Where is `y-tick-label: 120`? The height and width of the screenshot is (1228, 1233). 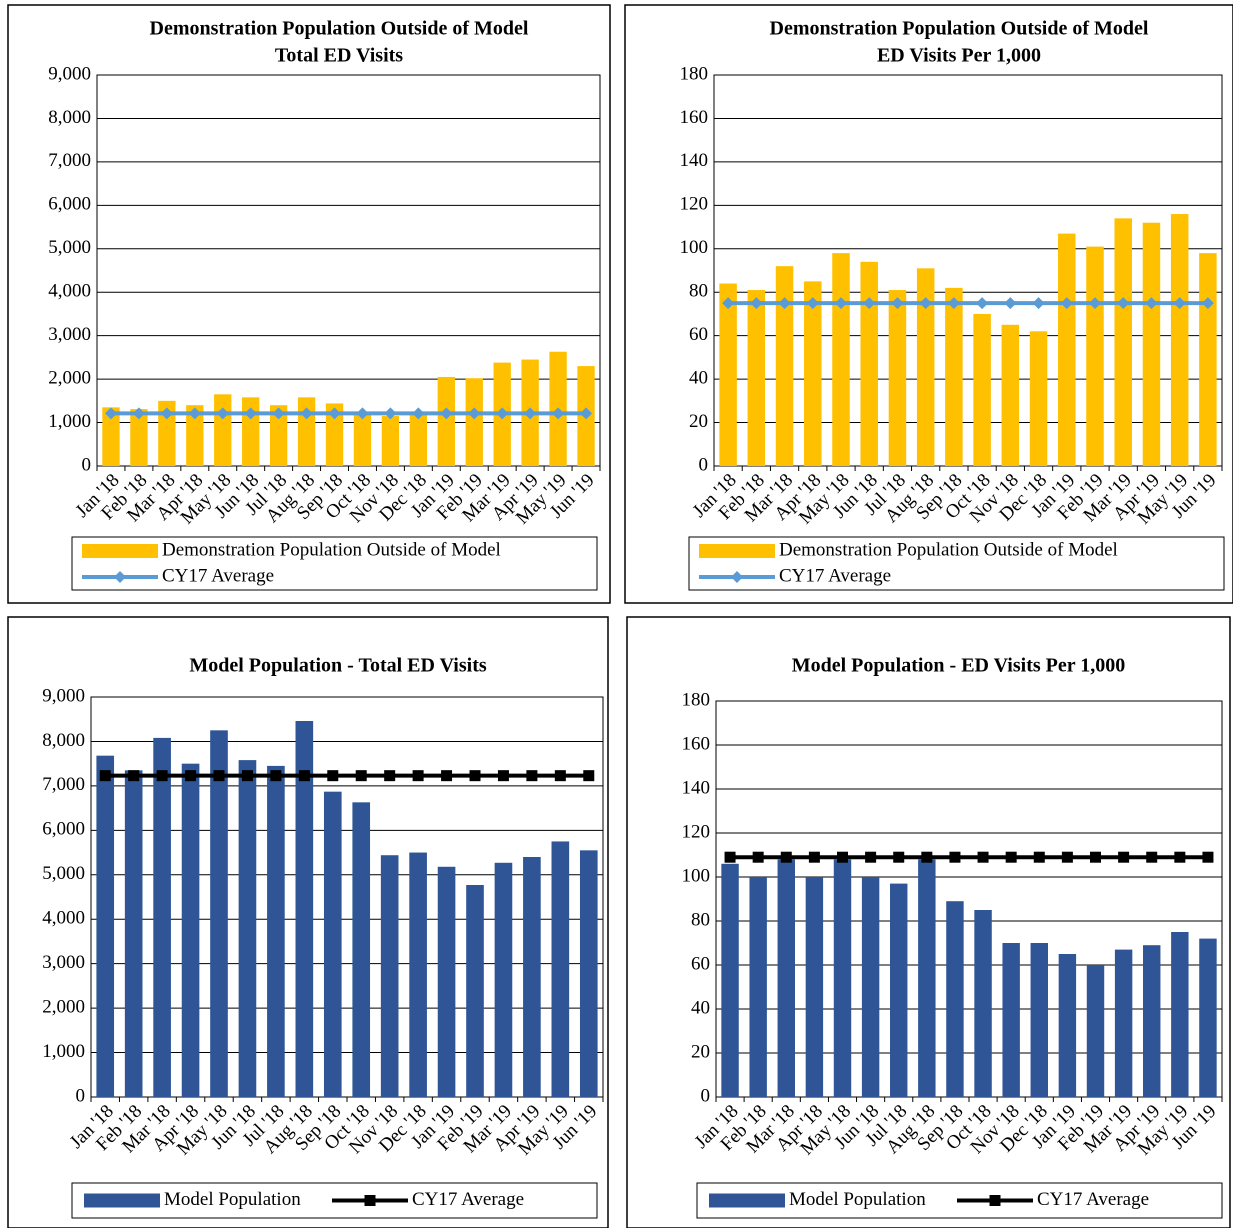
y-tick-label: 120 is located at coordinates (694, 204).